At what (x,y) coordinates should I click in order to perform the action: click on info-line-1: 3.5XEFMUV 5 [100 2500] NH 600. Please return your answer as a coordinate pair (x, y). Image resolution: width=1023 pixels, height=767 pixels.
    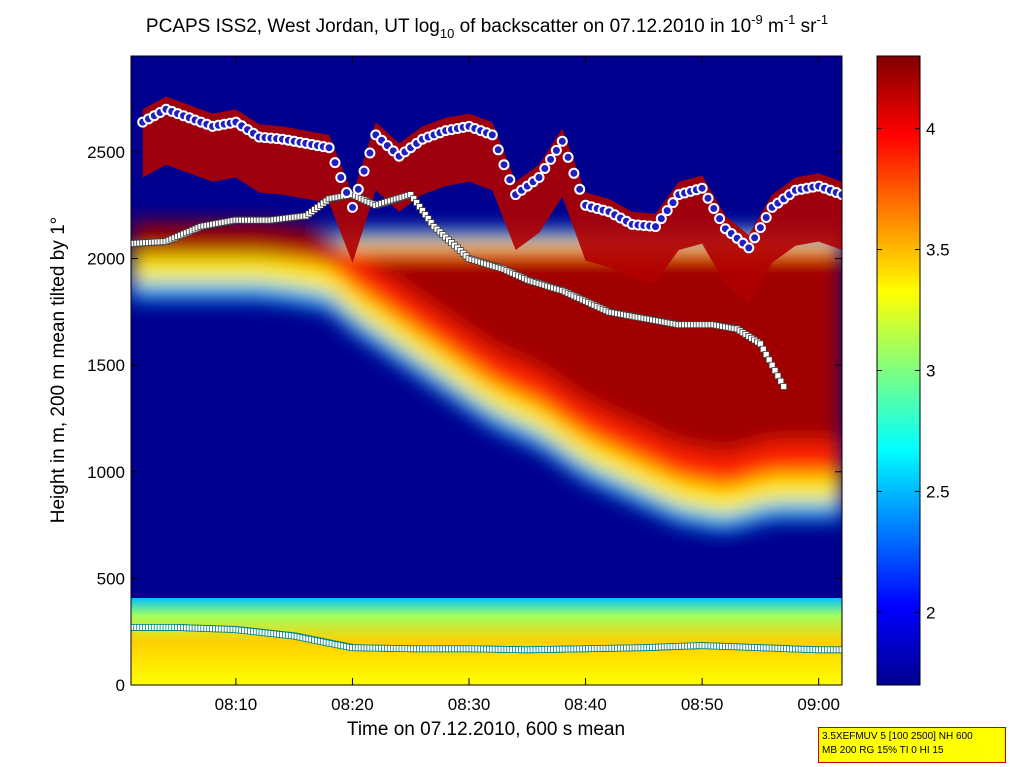
    Looking at the image, I should click on (897, 736).